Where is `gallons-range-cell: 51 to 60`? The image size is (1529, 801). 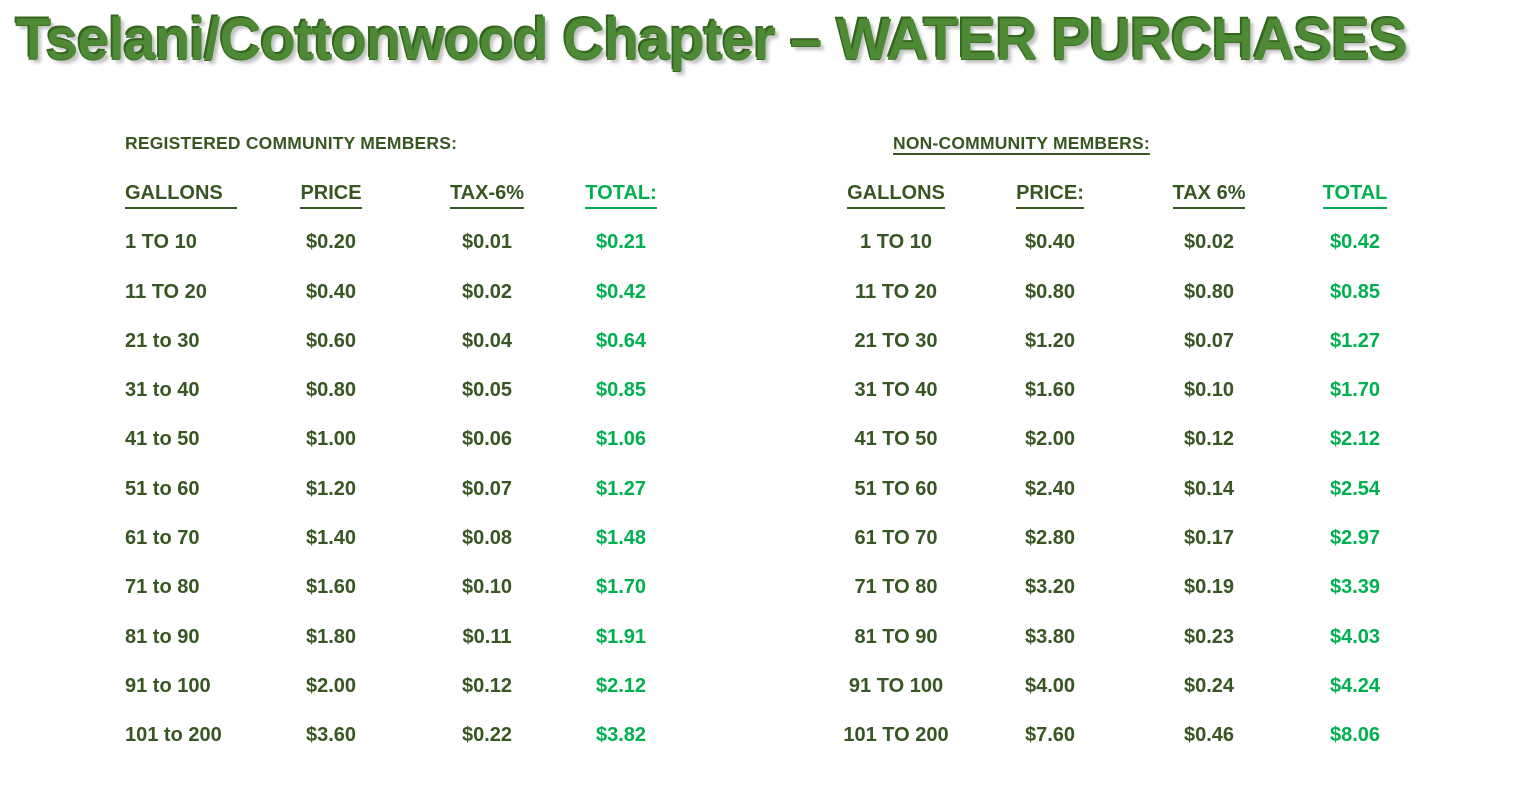
gallons-range-cell: 51 to 60 is located at coordinates (162, 488).